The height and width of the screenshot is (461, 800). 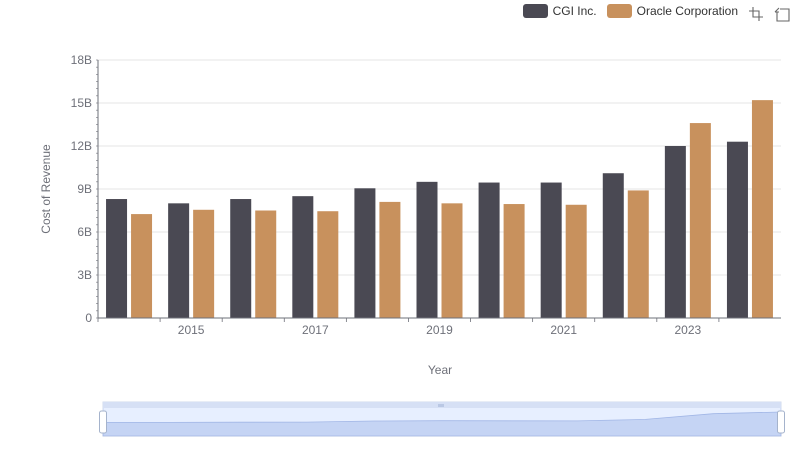 What do you see at coordinates (762, 209) in the screenshot?
I see `bar-oracle-2024` at bounding box center [762, 209].